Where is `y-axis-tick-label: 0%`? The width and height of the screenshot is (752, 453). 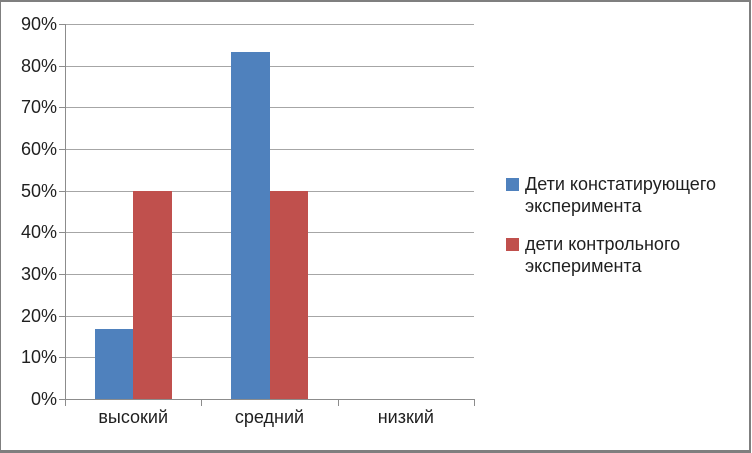 y-axis-tick-label: 0% is located at coordinates (43, 399).